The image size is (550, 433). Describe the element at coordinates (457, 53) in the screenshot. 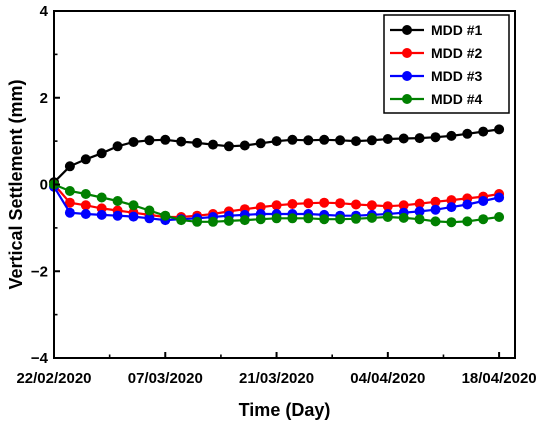

I see `legend-label-mdd-2: MDD #2` at that location.